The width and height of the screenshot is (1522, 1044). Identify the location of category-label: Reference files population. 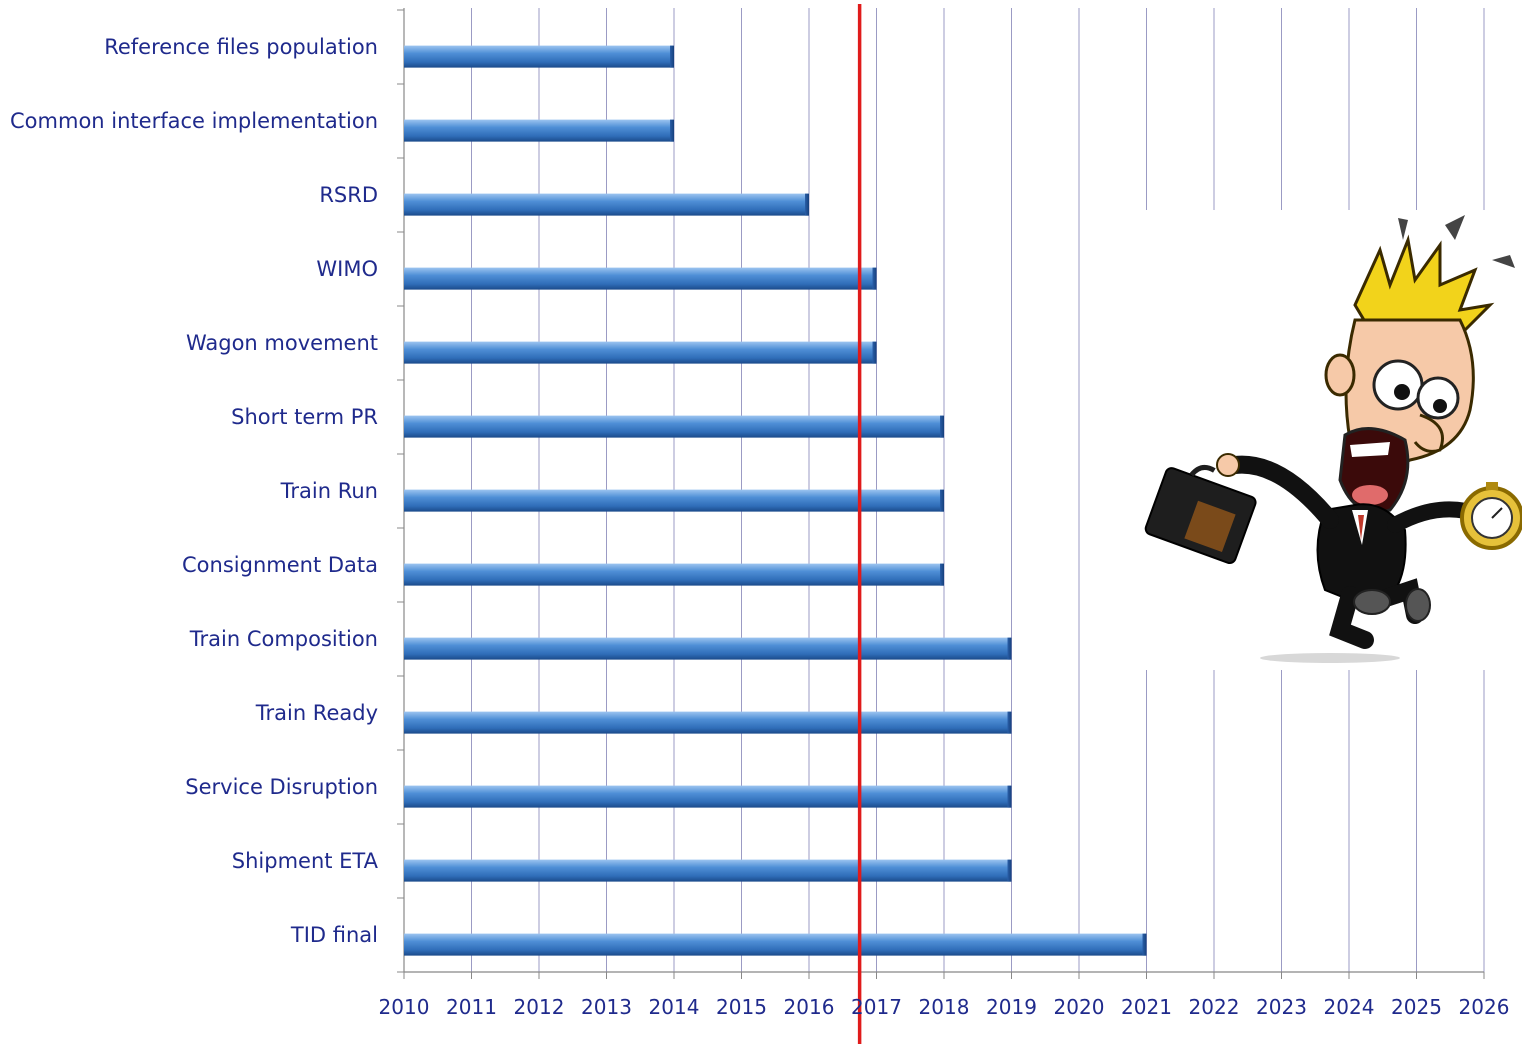
(241, 47).